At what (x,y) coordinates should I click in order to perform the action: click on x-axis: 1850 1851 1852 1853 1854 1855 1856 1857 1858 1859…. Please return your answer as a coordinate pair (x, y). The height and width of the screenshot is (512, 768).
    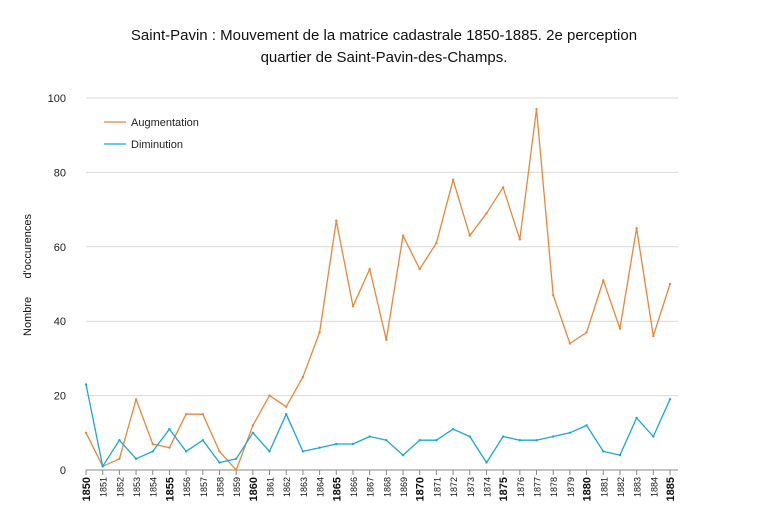
    Looking at the image, I should click on (379, 485).